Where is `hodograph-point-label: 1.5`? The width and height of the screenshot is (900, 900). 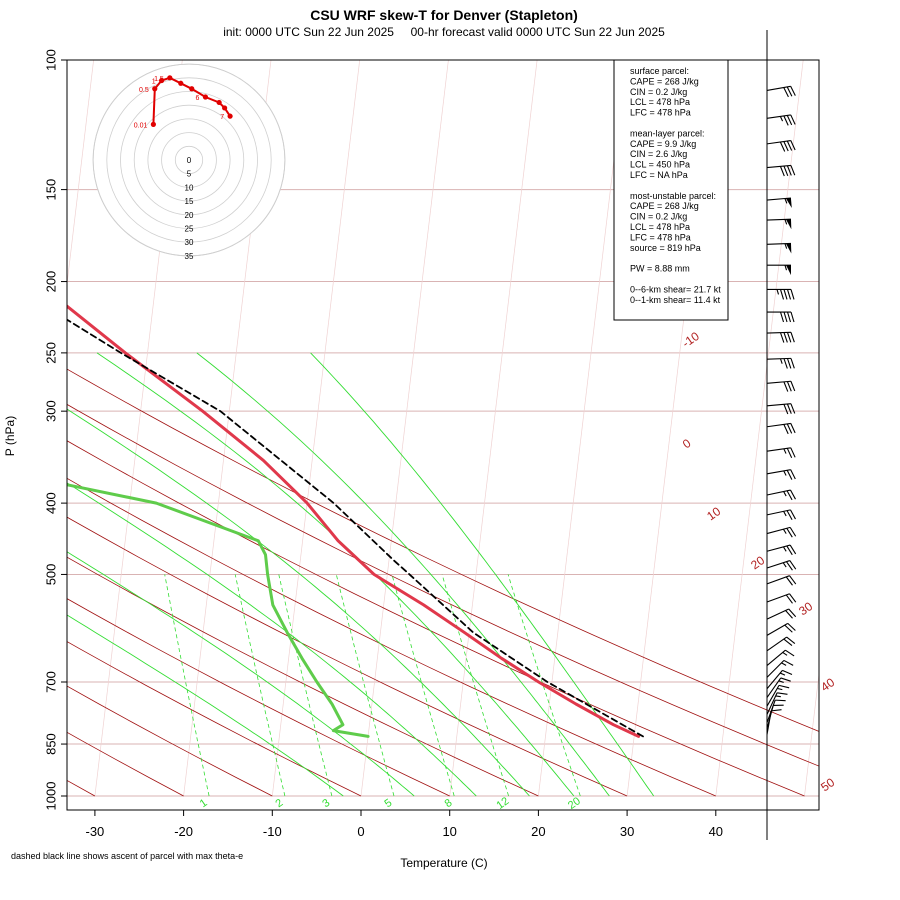 hodograph-point-label: 1.5 is located at coordinates (159, 79).